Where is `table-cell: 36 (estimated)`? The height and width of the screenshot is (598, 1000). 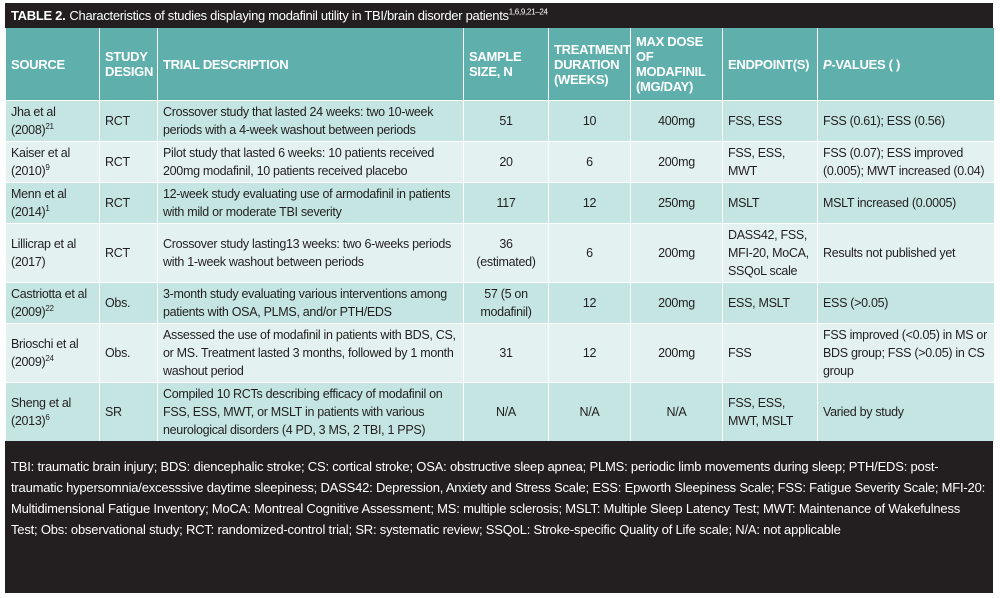
table-cell: 36 (estimated) is located at coordinates (506, 253).